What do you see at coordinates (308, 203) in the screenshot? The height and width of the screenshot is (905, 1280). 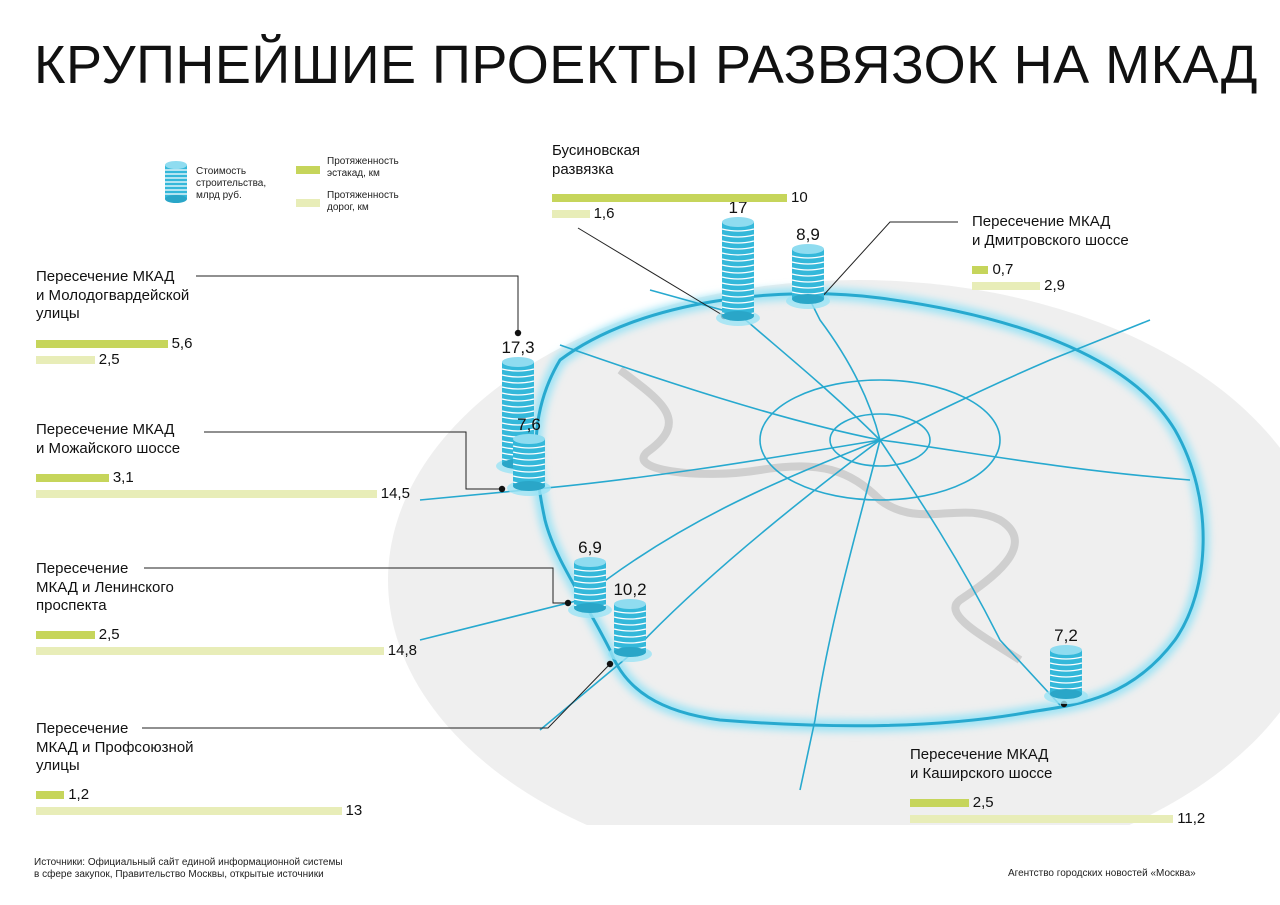 I see `legend-road-swatch` at bounding box center [308, 203].